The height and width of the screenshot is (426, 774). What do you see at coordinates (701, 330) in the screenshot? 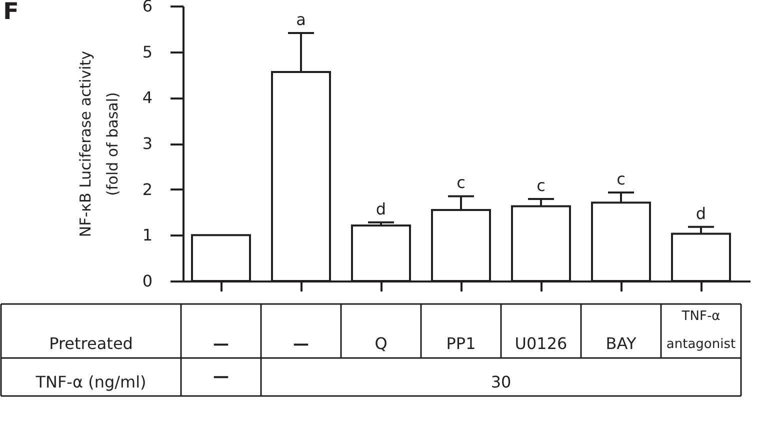
I see `x-tick-label: TNF-α antagonist` at bounding box center [701, 330].